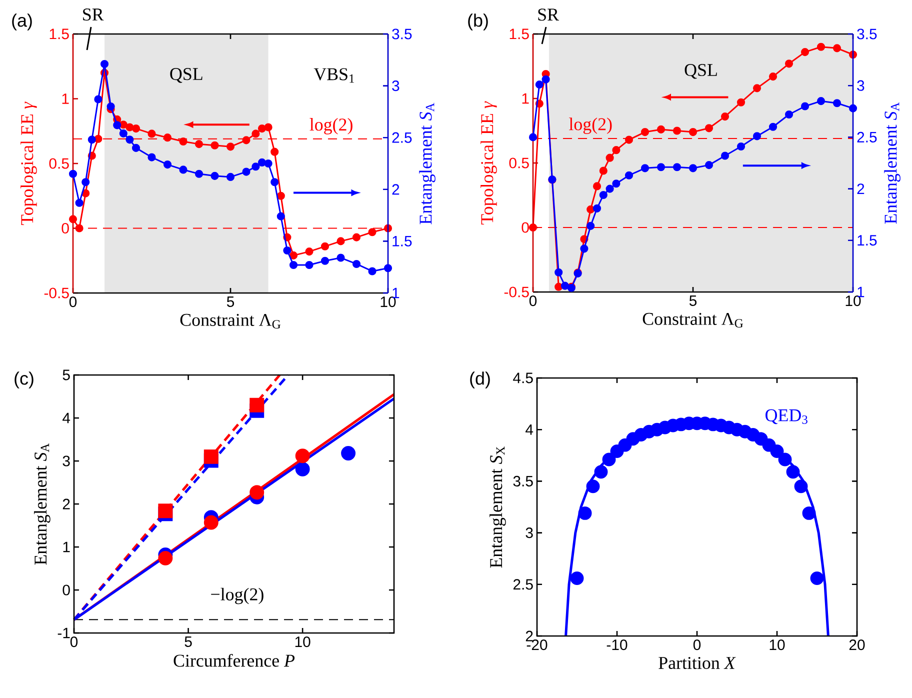 The height and width of the screenshot is (698, 912). Describe the element at coordinates (480, 380) in the screenshot. I see `chart-title: (d)` at that location.